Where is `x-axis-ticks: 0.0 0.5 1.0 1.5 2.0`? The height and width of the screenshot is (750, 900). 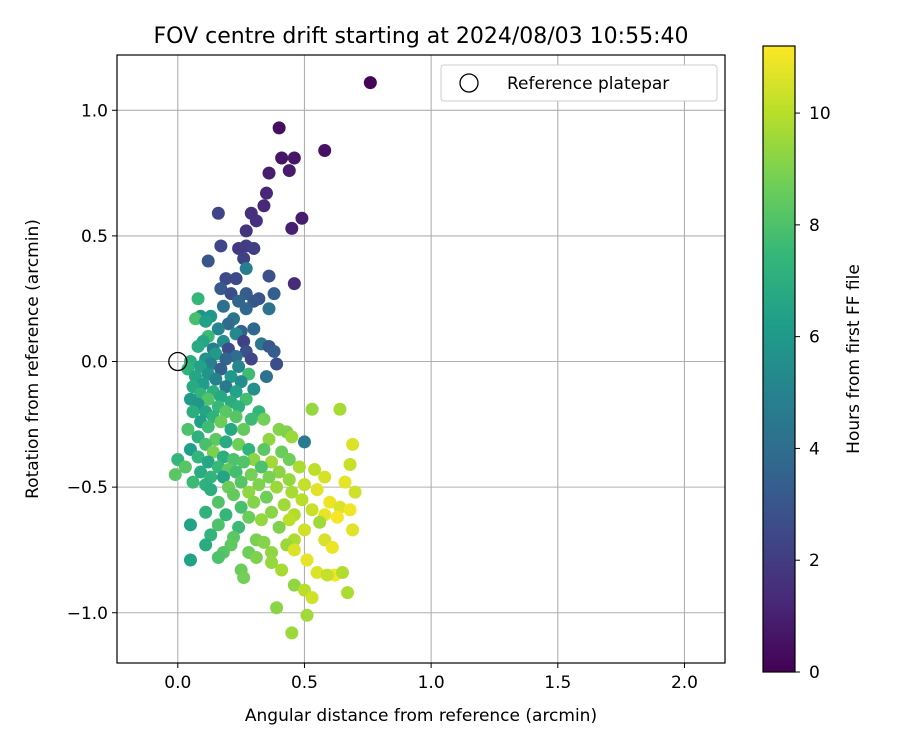
x-axis-ticks: 0.0 0.5 1.0 1.5 2.0 is located at coordinates (431, 678).